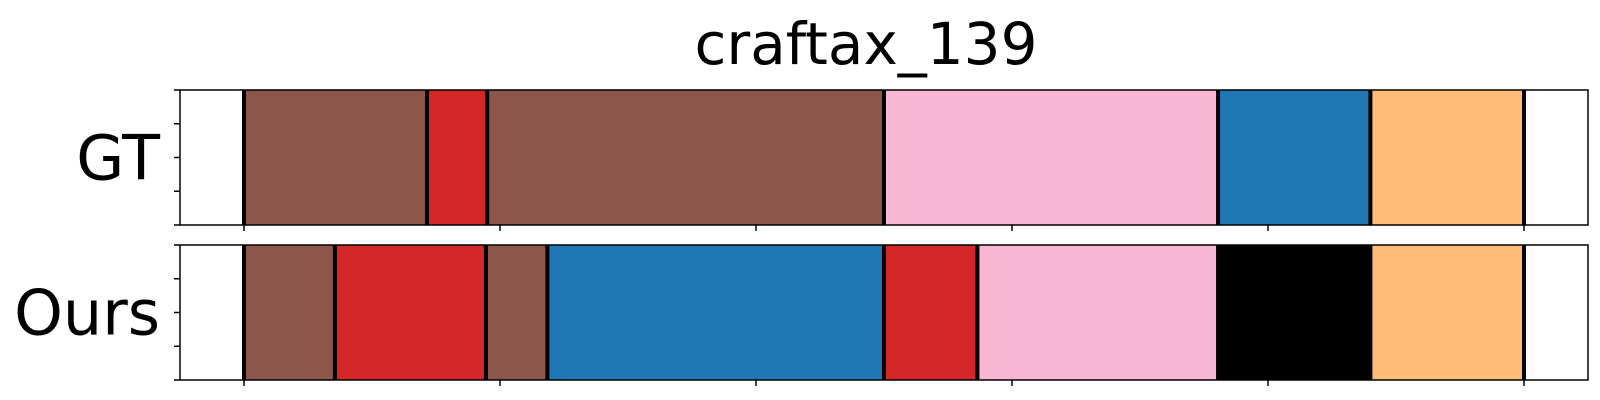 Image resolution: width=1600 pixels, height=400 pixels. I want to click on chart-title: craftax_139, so click(866, 44).